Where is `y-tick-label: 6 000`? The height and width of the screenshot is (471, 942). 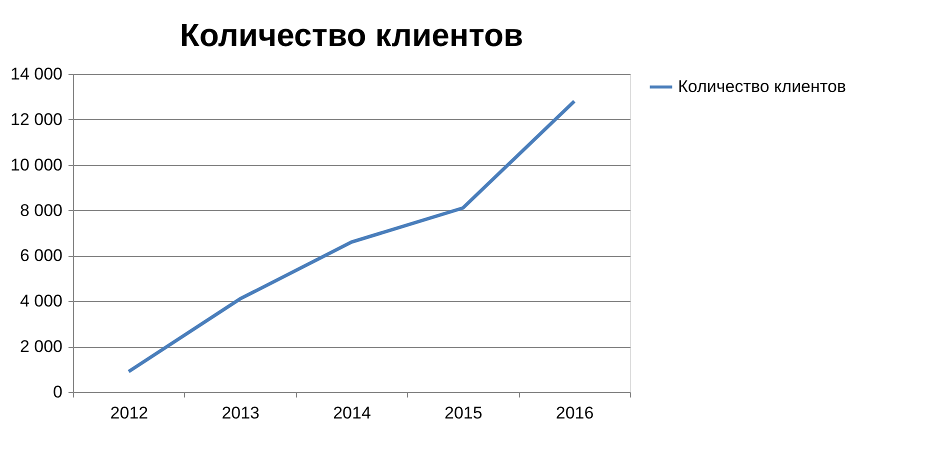
y-tick-label: 6 000 is located at coordinates (41, 256).